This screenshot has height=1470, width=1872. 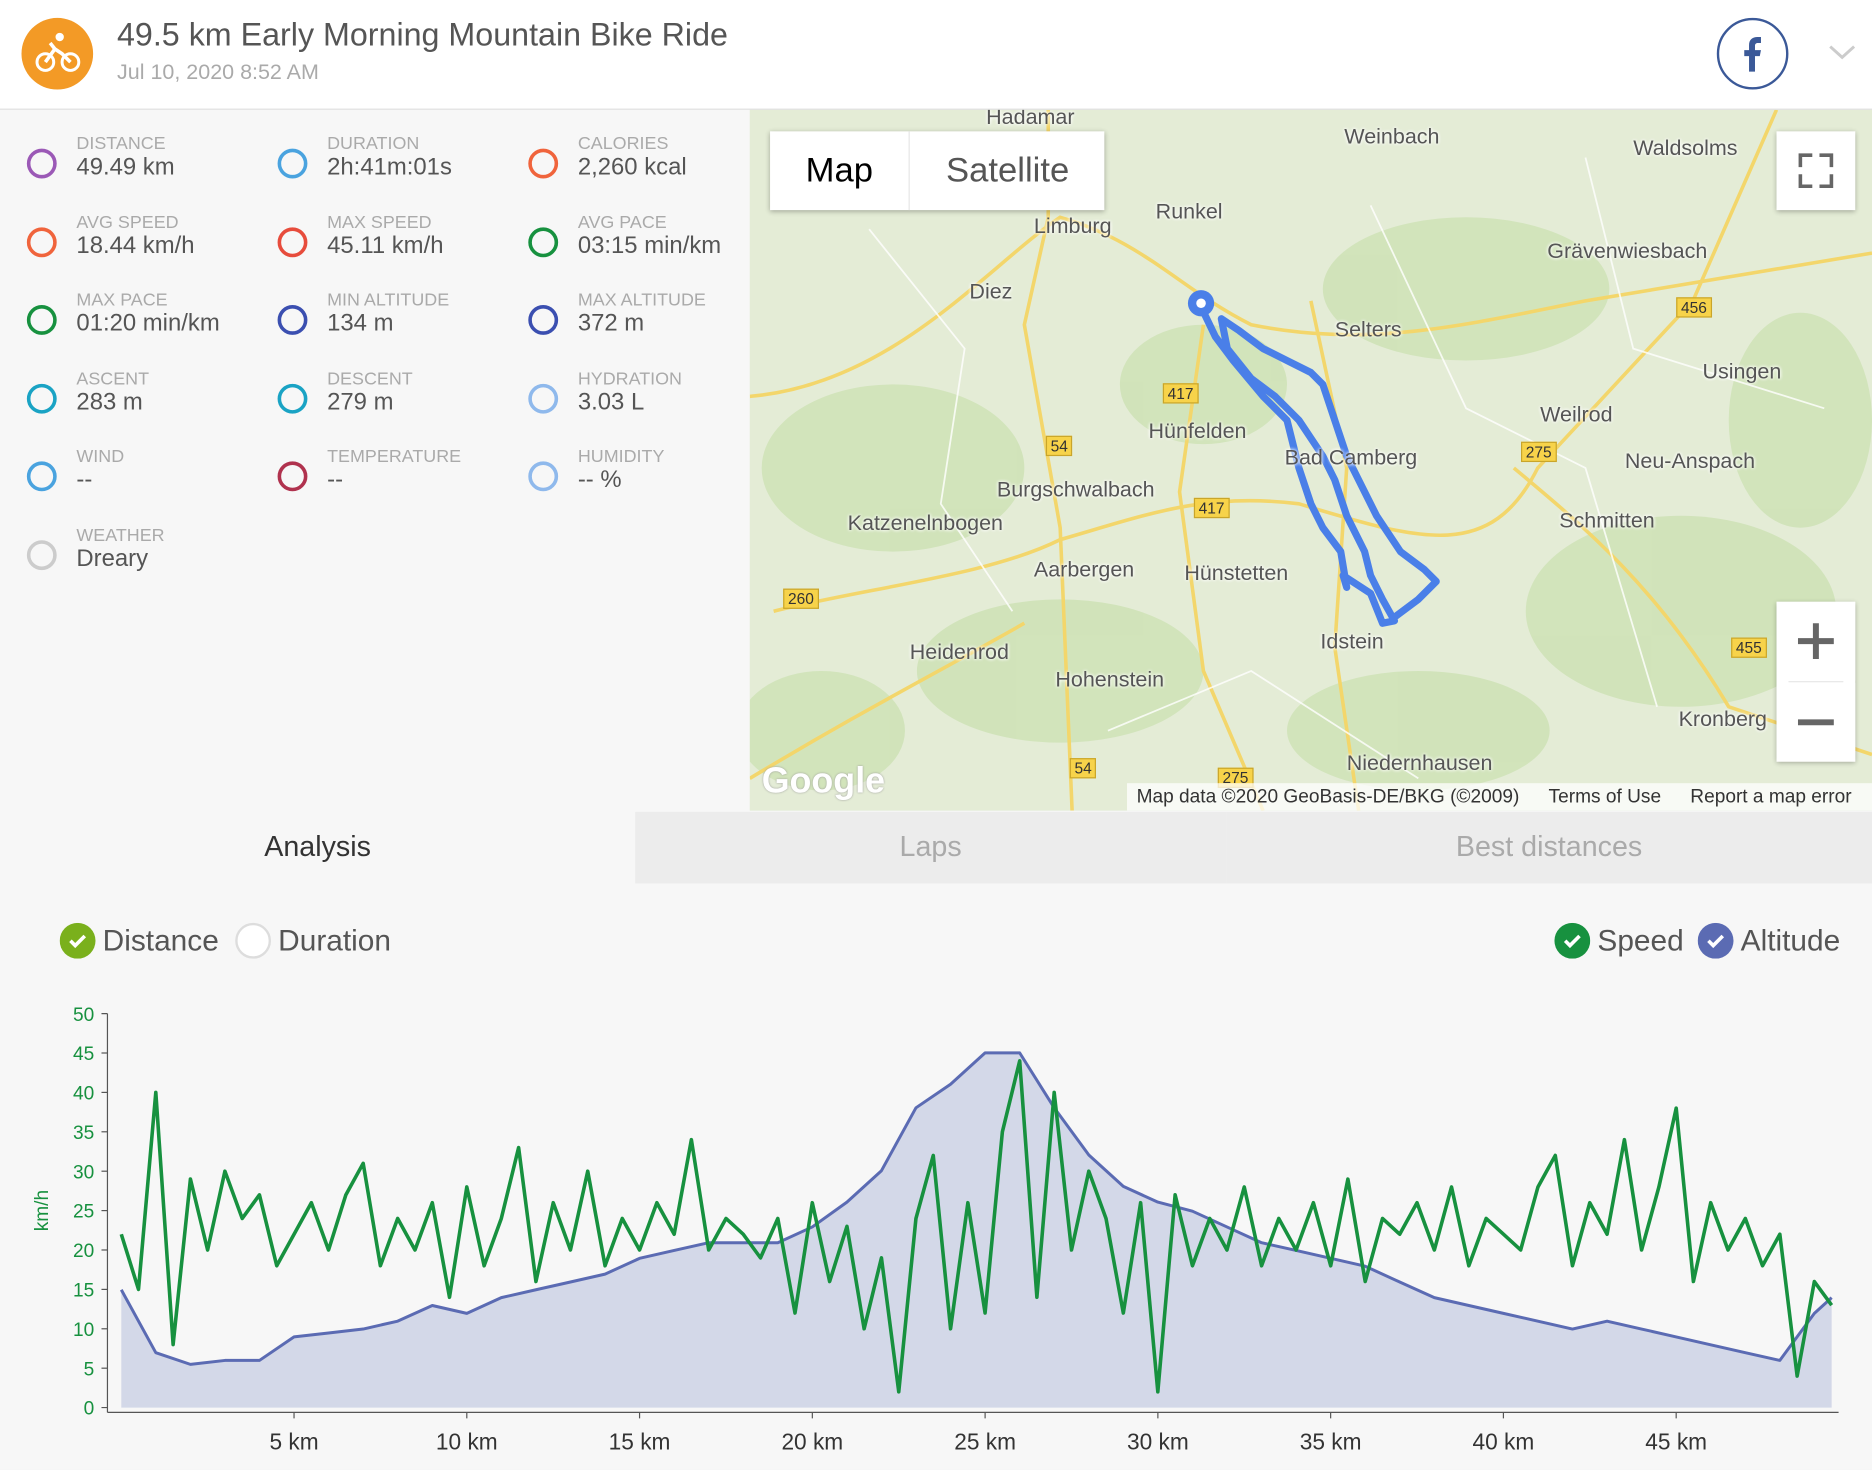 What do you see at coordinates (83, 1212) in the screenshot?
I see `y-tick-label: 25` at bounding box center [83, 1212].